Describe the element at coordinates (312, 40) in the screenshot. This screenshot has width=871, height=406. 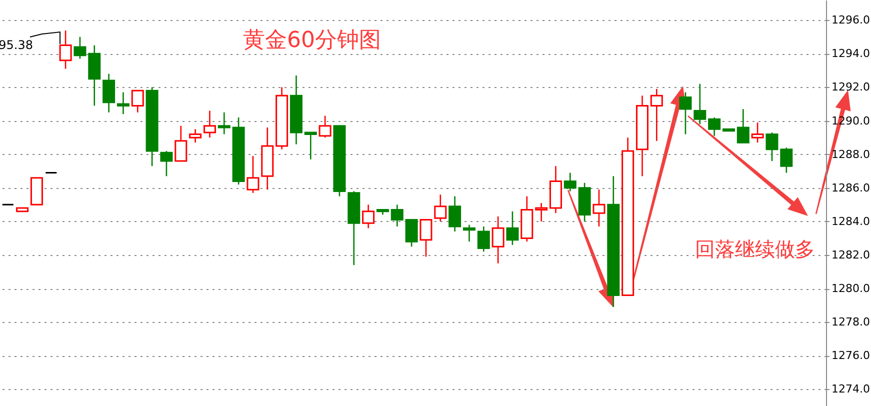
I see `text: 黄金60分钟图` at that location.